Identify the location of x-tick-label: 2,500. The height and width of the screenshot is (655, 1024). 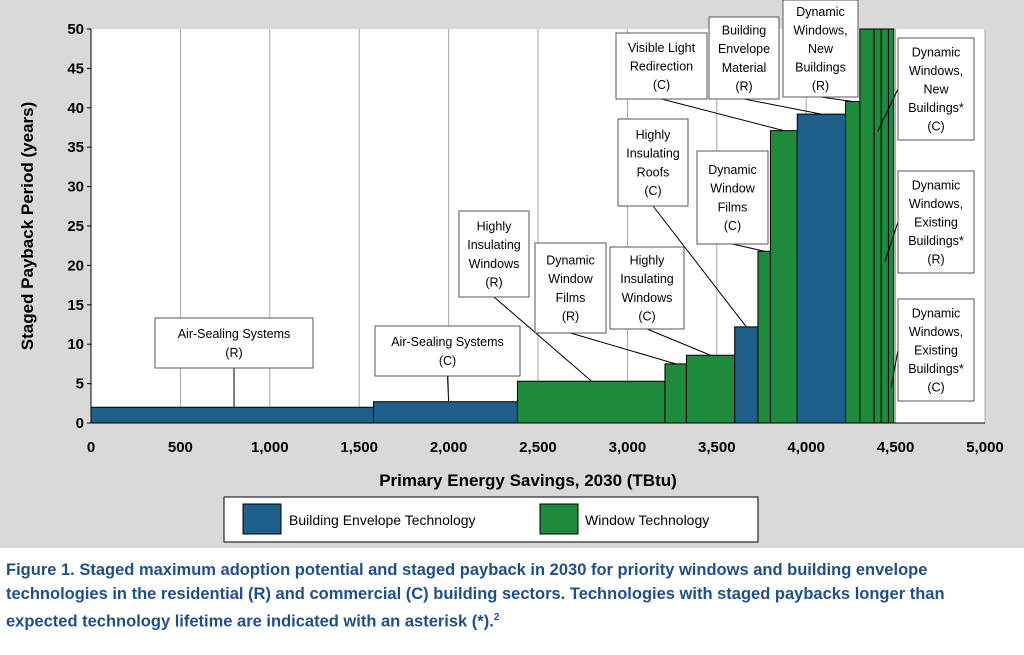
(538, 447).